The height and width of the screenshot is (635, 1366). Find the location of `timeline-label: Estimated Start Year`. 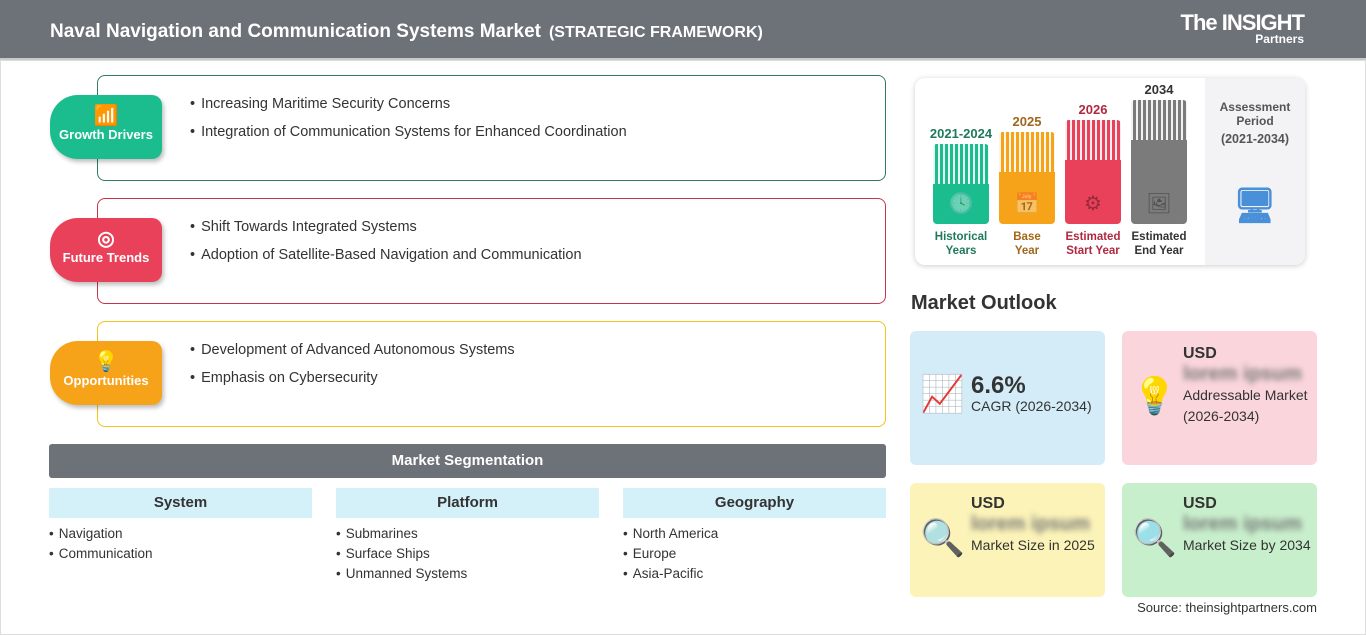

timeline-label: Estimated Start Year is located at coordinates (1093, 244).